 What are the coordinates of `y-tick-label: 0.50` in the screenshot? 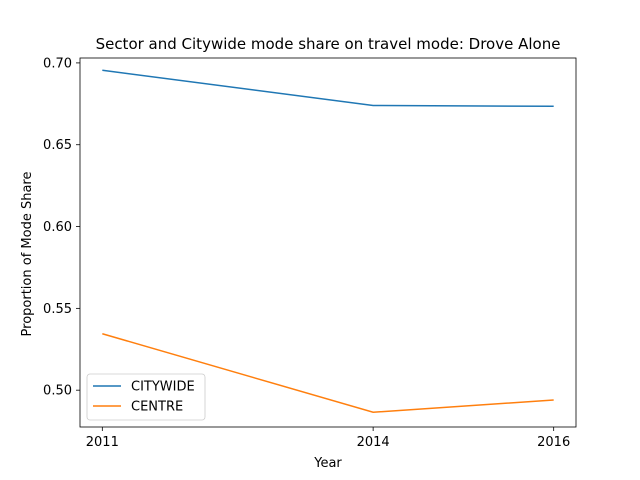 It's located at (57, 391).